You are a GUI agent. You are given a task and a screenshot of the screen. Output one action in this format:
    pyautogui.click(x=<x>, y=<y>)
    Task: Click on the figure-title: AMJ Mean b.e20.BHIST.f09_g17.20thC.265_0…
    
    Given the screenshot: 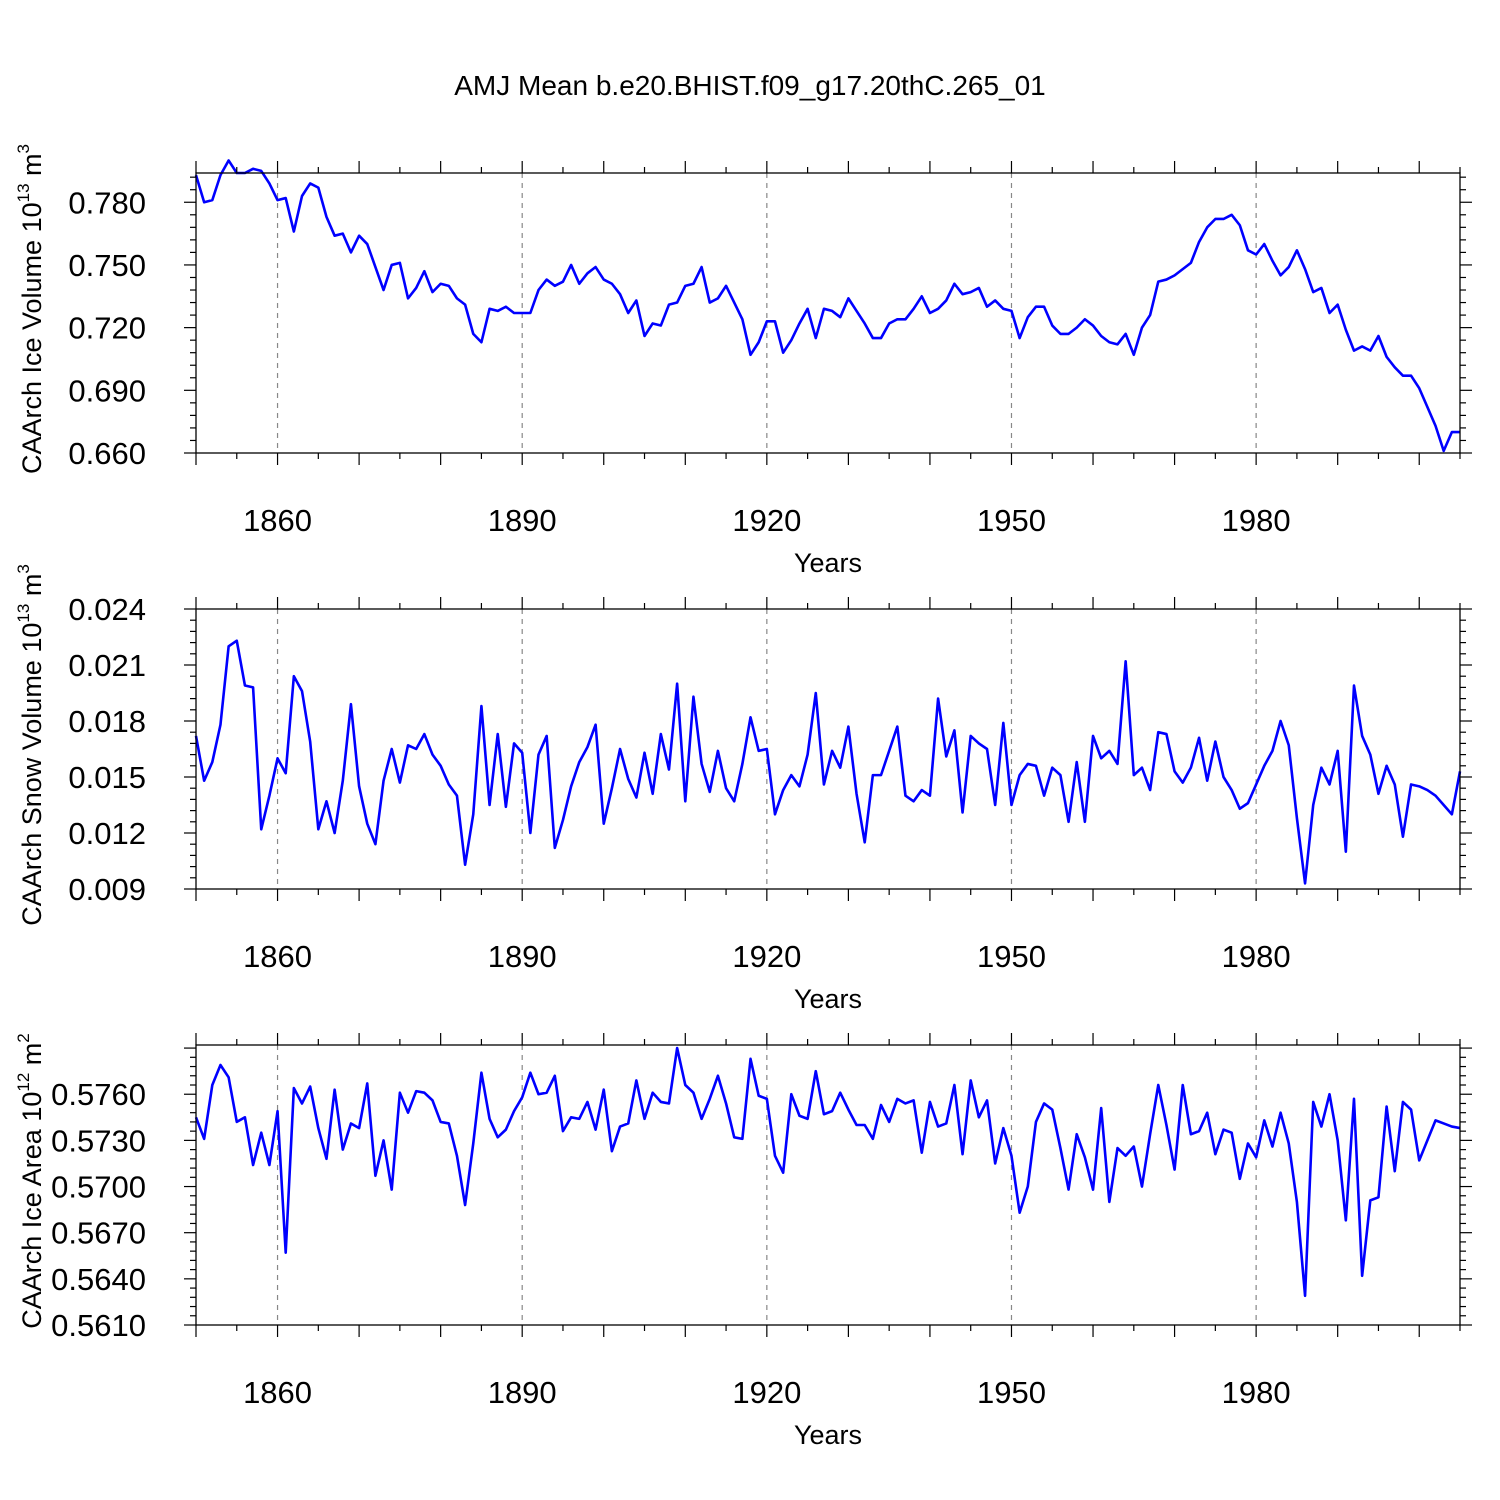 What is the action you would take?
    pyautogui.click(x=750, y=85)
    